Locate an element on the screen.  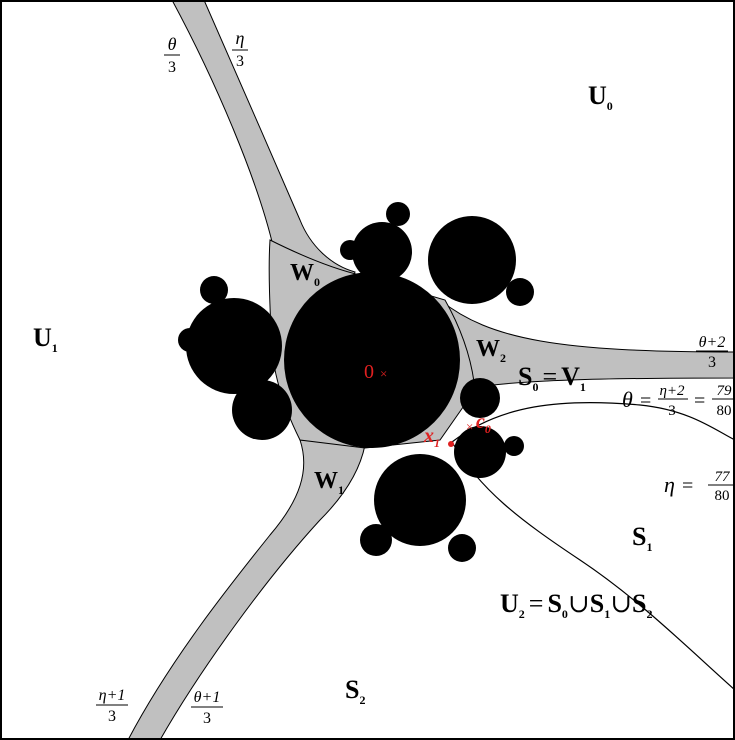
frac-theta-plus-1: θ+1 3 is located at coordinates (207, 708).